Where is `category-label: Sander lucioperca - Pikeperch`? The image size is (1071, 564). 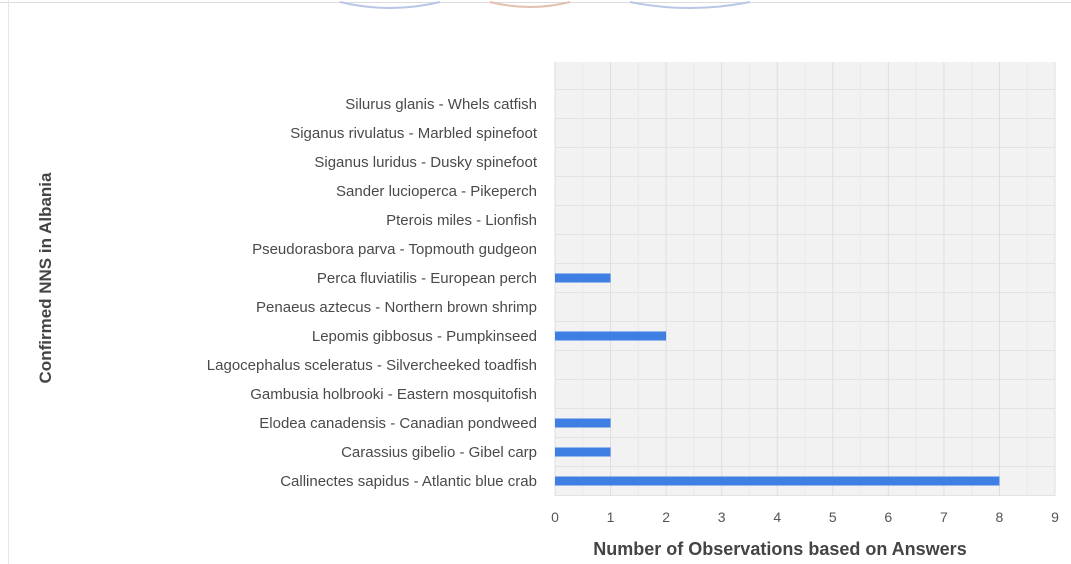 category-label: Sander lucioperca - Pikeperch is located at coordinates (436, 191).